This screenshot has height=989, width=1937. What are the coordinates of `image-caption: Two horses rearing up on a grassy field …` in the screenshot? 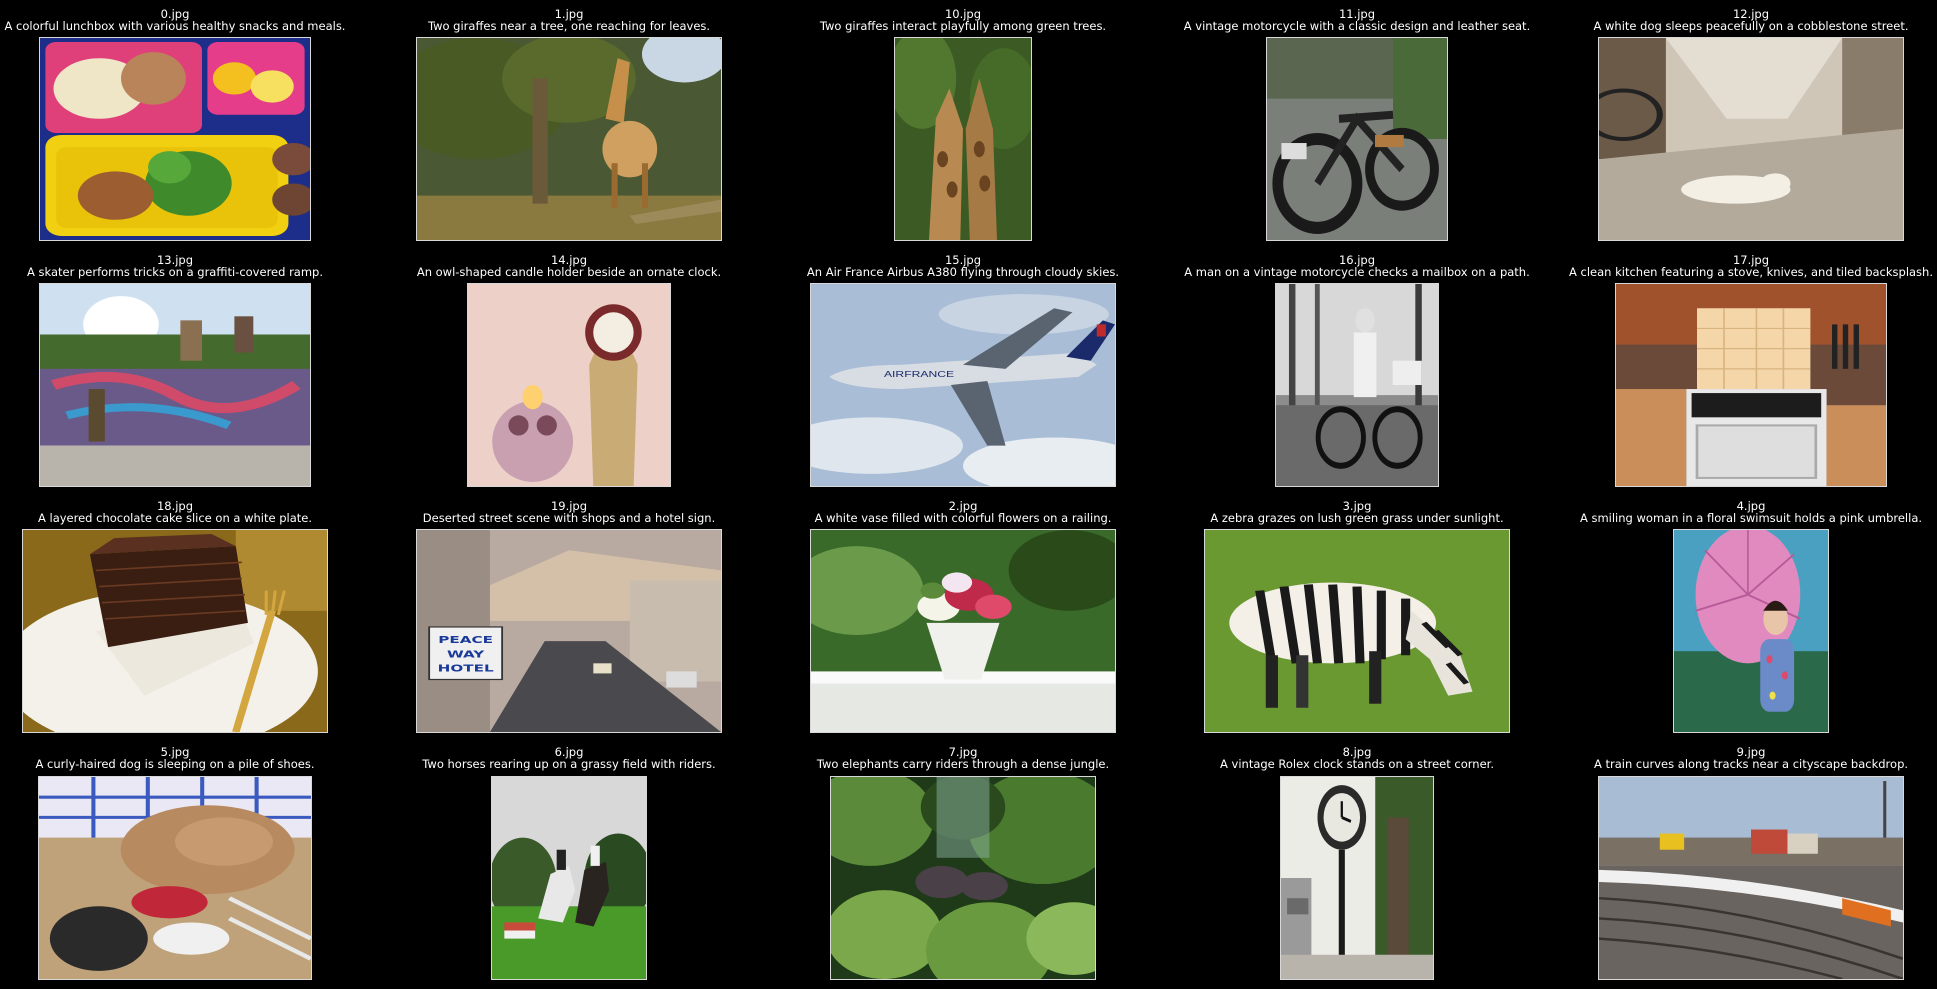 It's located at (569, 764).